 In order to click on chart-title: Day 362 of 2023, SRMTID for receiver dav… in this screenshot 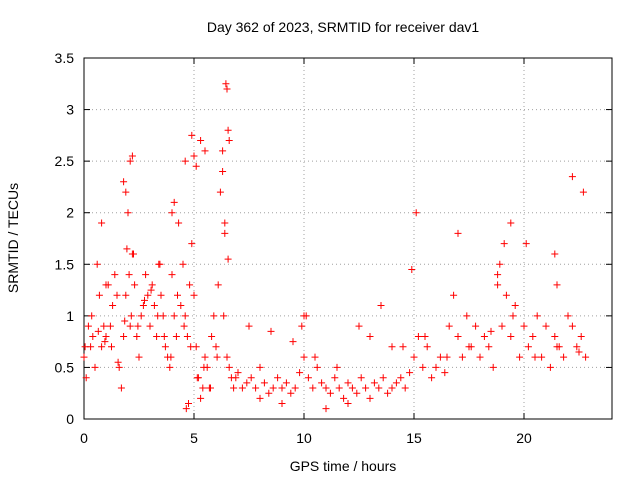, I will do `click(343, 27)`.